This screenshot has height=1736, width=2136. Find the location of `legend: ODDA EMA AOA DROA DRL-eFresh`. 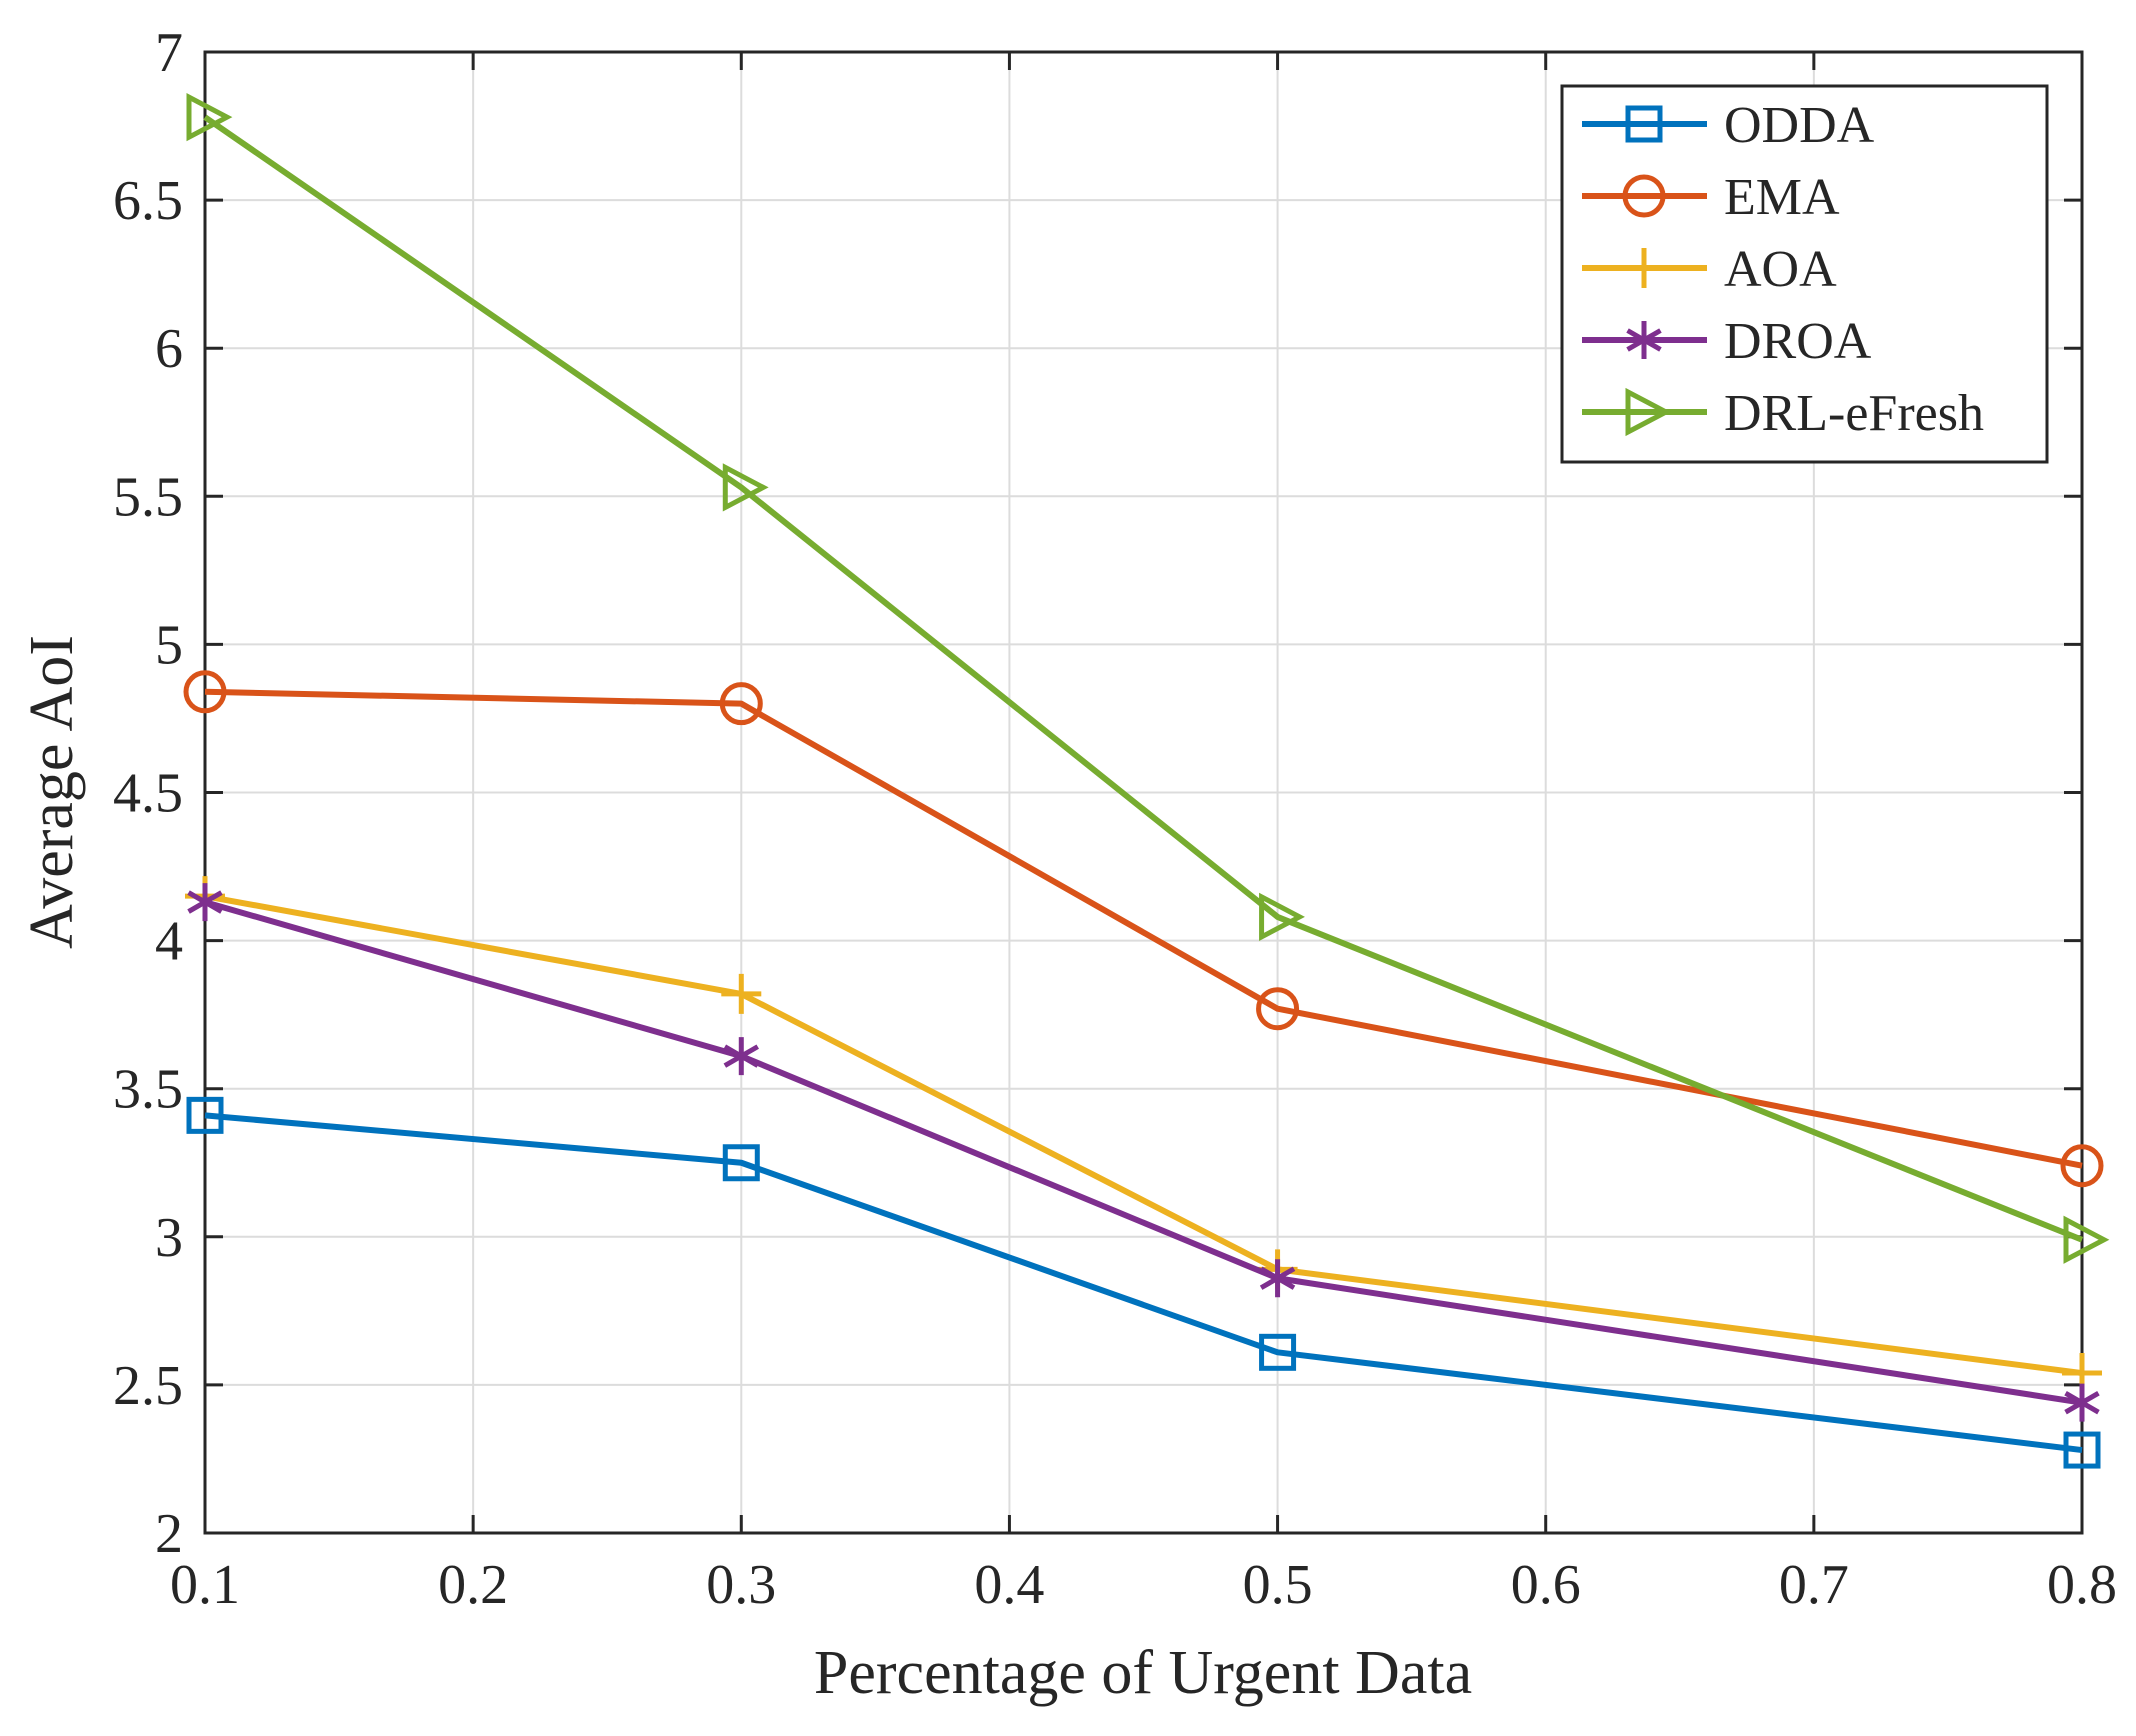

legend: ODDA EMA AOA DROA DRL-eFresh is located at coordinates (1804, 274).